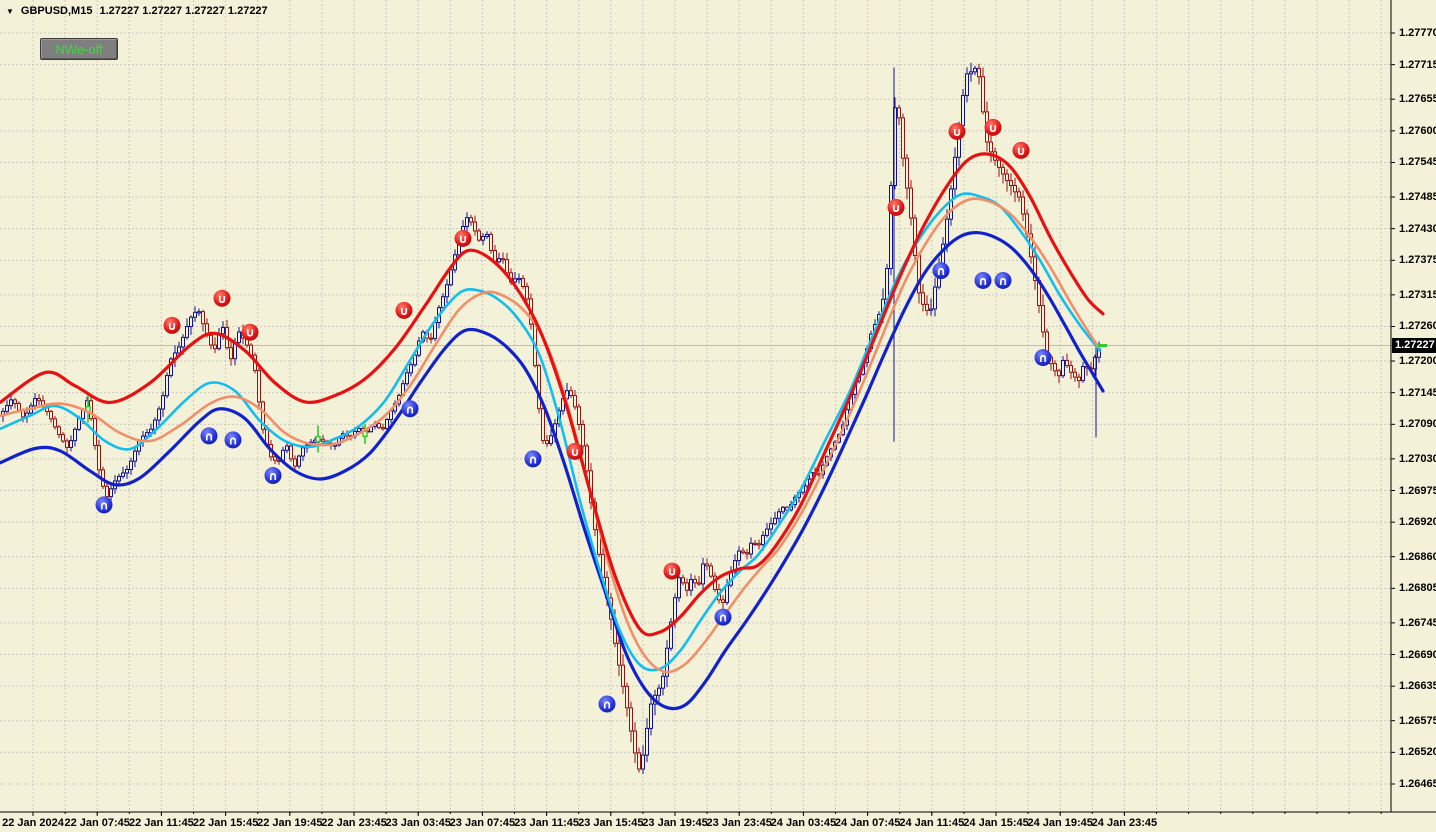 The width and height of the screenshot is (1436, 832). What do you see at coordinates (1417, 99) in the screenshot?
I see `price-tick-label: 1.27655` at bounding box center [1417, 99].